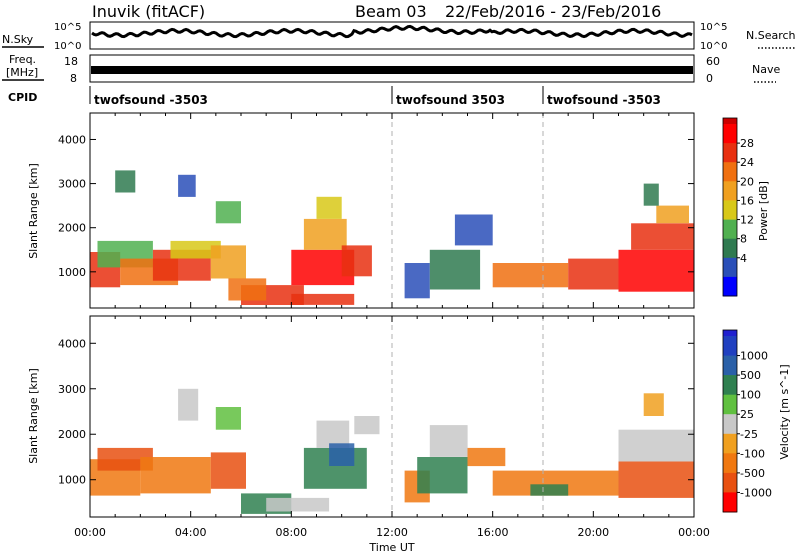  Describe the element at coordinates (22, 72) in the screenshot. I see `freq-label-2: [MHz]` at that location.